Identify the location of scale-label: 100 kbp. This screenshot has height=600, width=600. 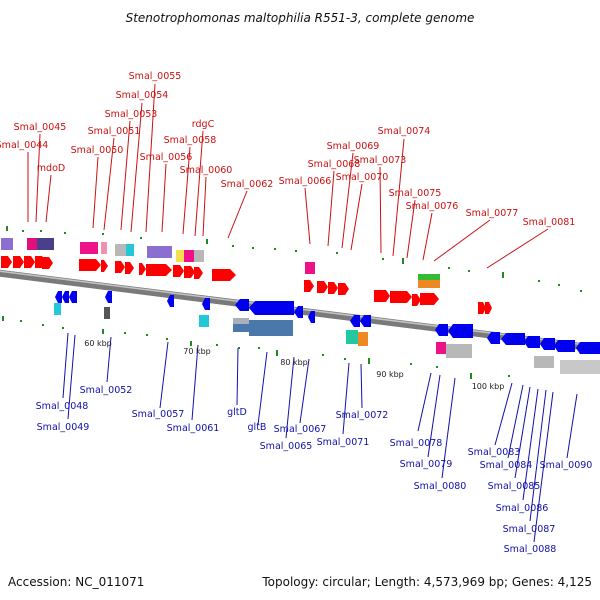
(488, 386).